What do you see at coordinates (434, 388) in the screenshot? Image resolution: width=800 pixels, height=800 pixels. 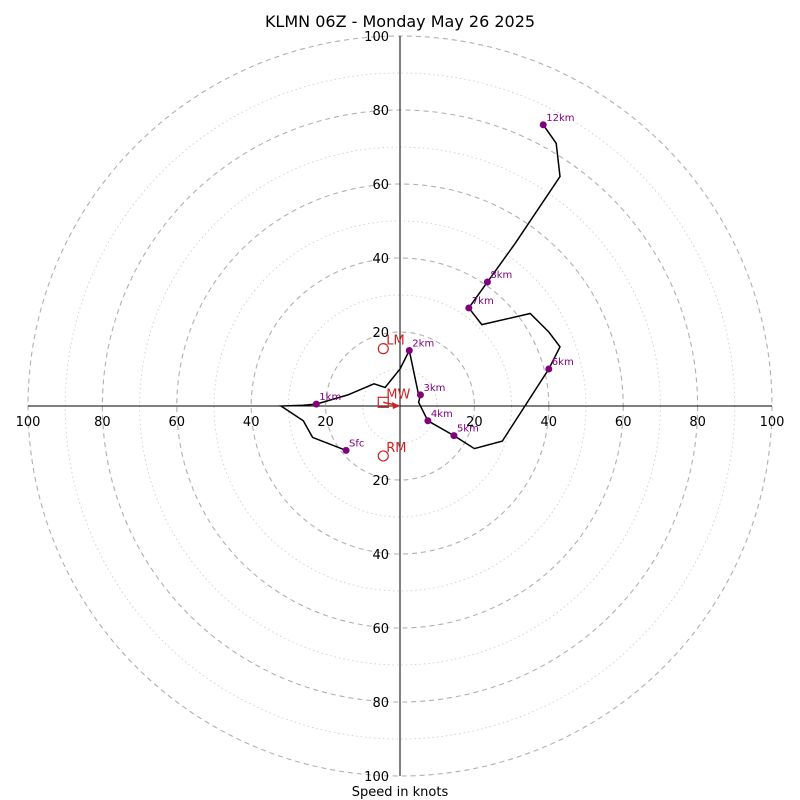 I see `height-marker-label: 3km` at bounding box center [434, 388].